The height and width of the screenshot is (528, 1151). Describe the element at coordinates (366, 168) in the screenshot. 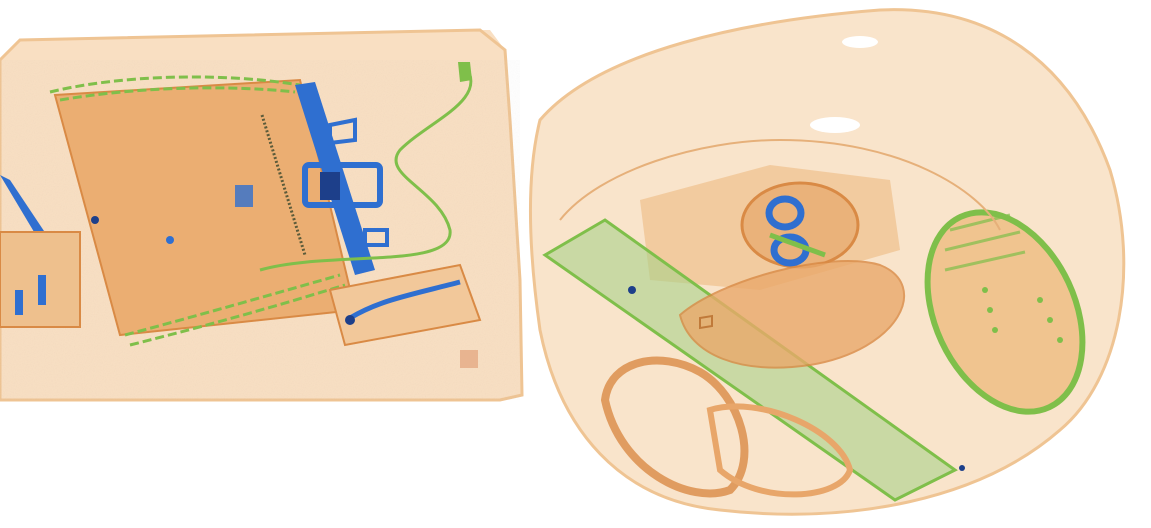

I see `cable` at that location.